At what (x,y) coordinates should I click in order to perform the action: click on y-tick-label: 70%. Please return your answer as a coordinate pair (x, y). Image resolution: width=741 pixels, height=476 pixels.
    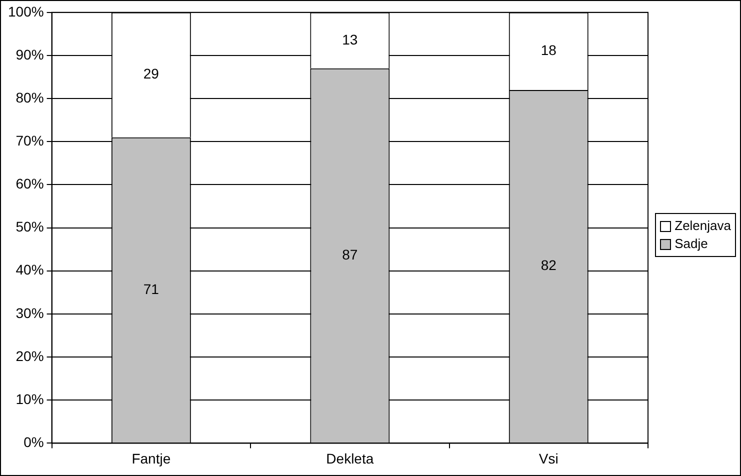
    Looking at the image, I should click on (30, 140).